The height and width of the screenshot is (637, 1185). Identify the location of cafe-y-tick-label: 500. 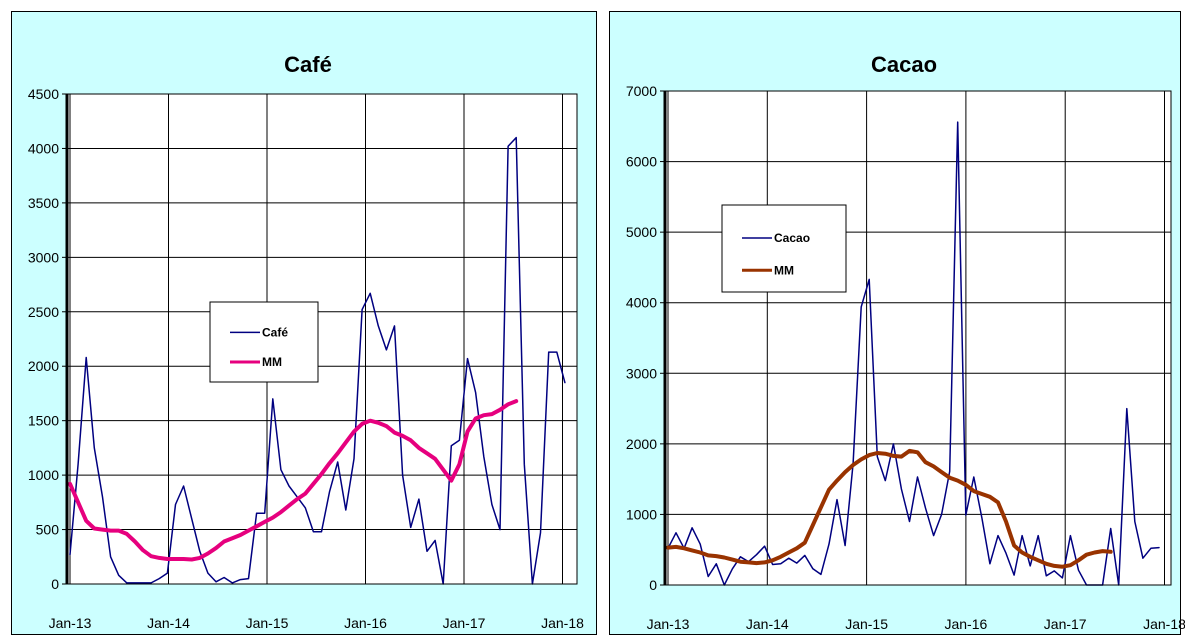
(48, 530).